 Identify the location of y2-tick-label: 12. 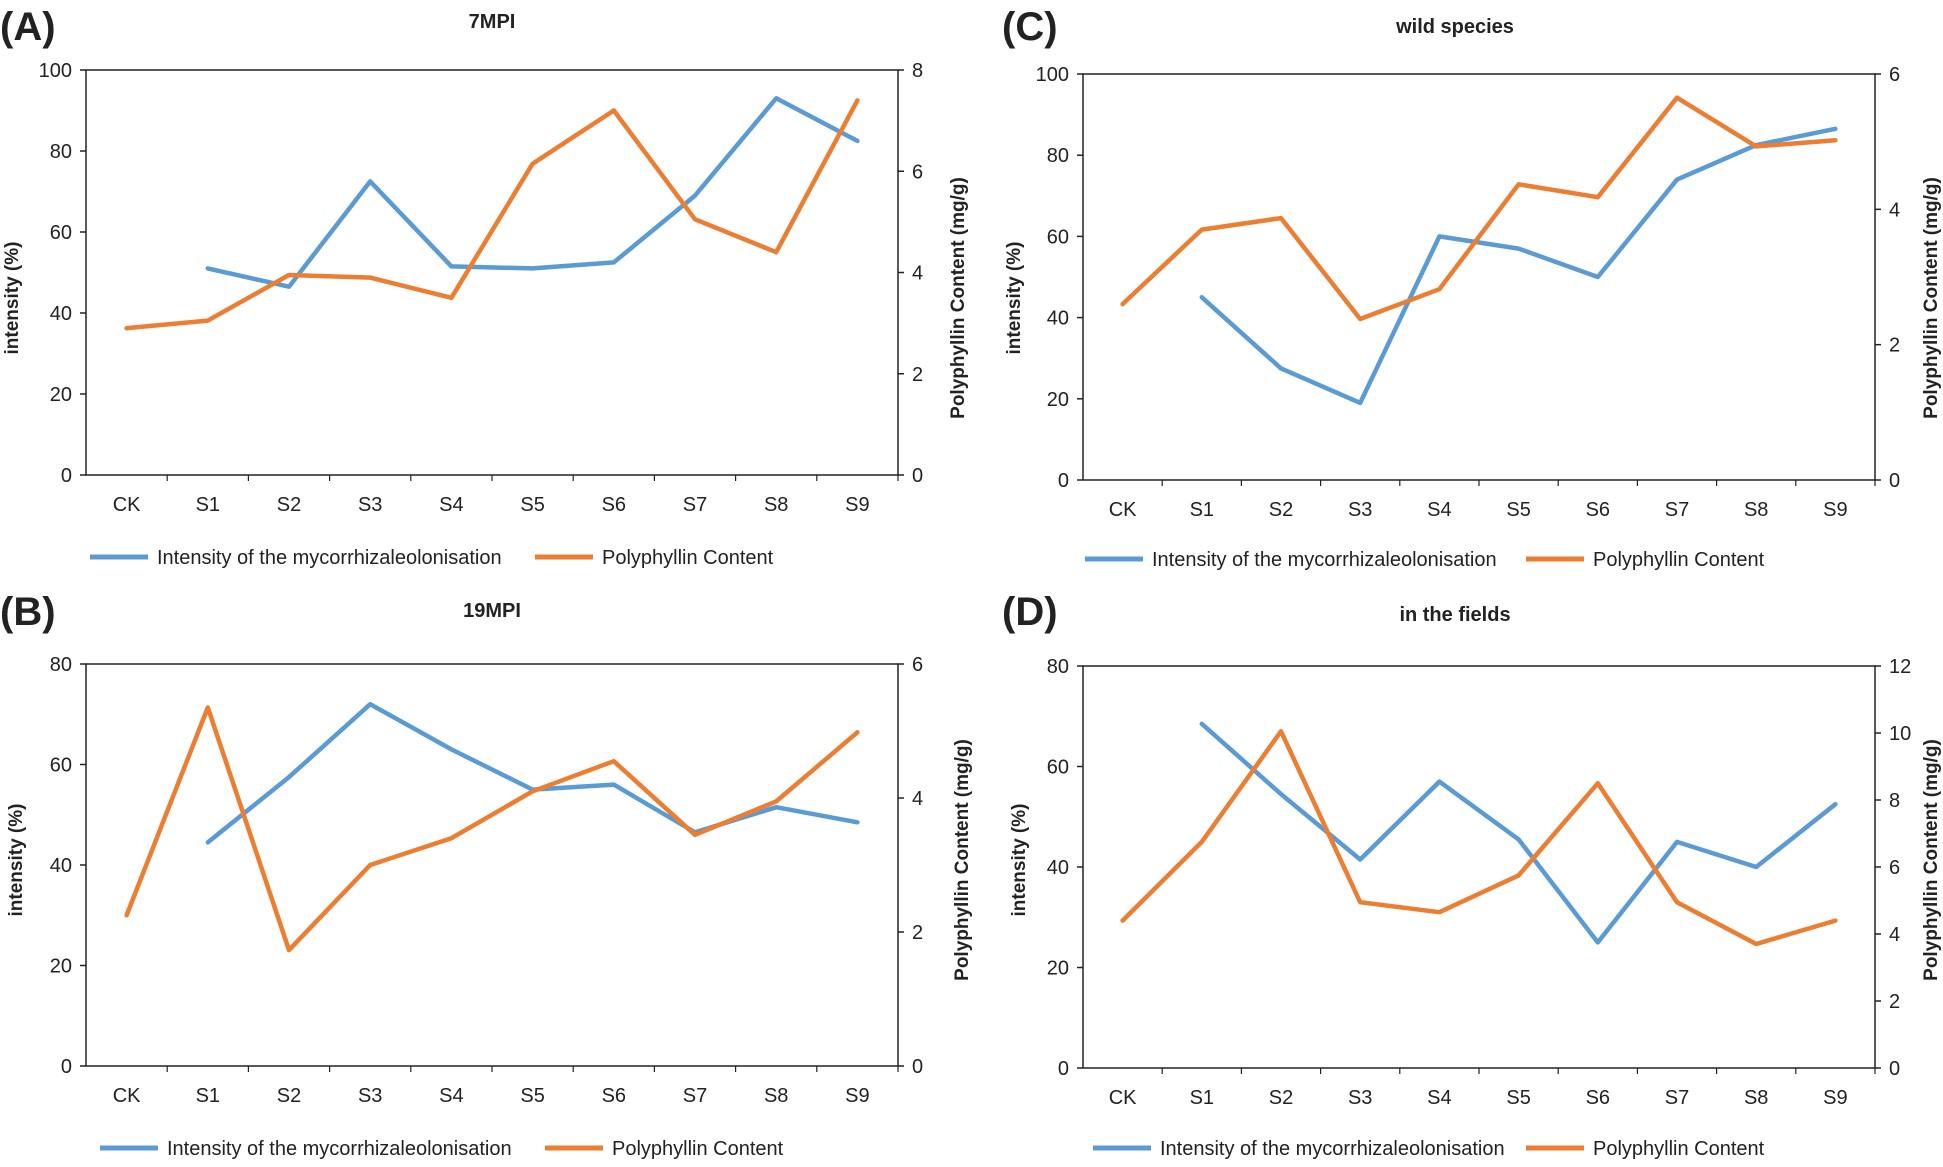
(1900, 667).